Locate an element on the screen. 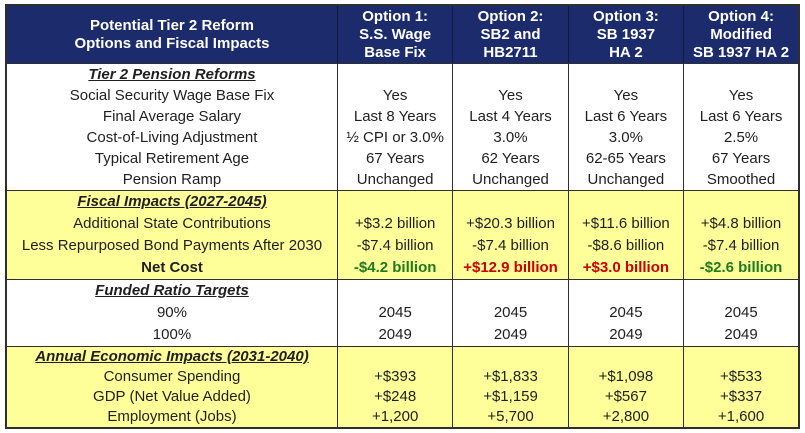 The width and height of the screenshot is (805, 433). cell-value: +$567 is located at coordinates (625, 397).